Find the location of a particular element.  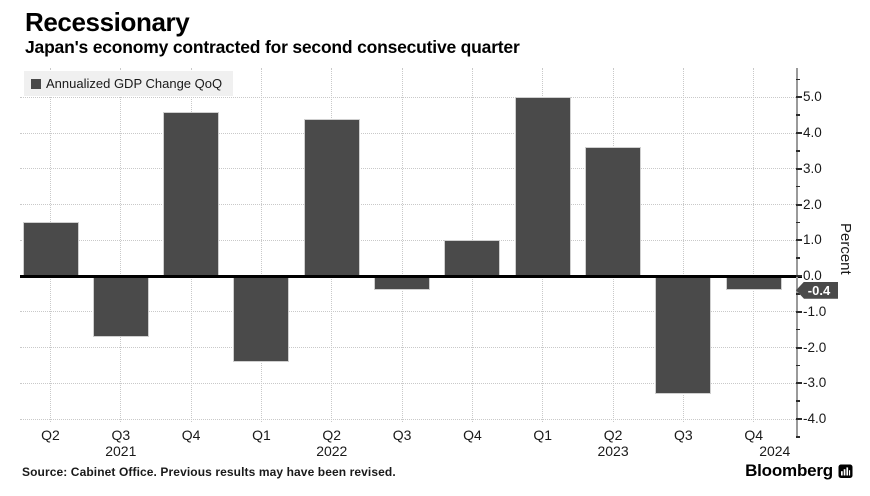

y-axis-label: 2.0 is located at coordinates (812, 204).